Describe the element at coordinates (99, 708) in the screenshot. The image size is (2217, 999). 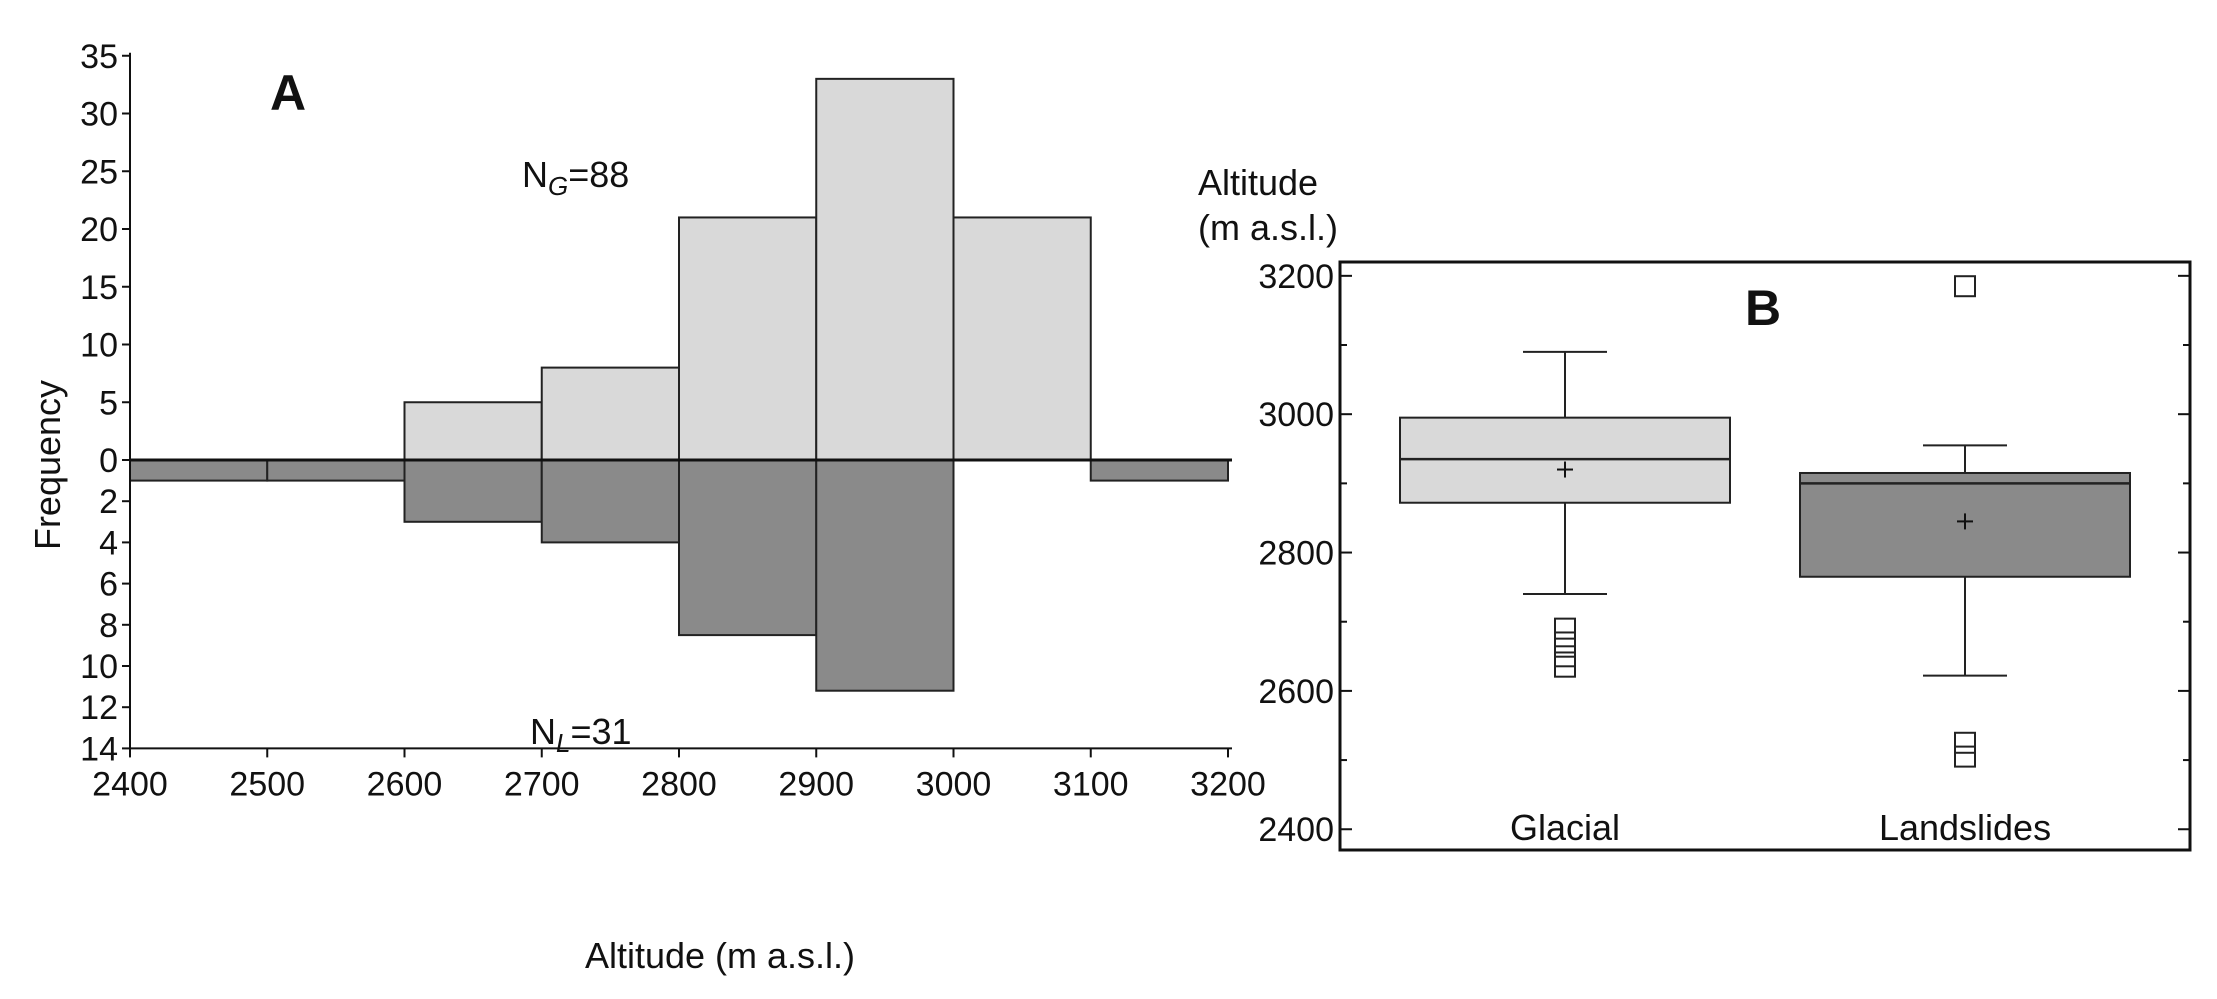
I see `y-tick-label: 12` at that location.